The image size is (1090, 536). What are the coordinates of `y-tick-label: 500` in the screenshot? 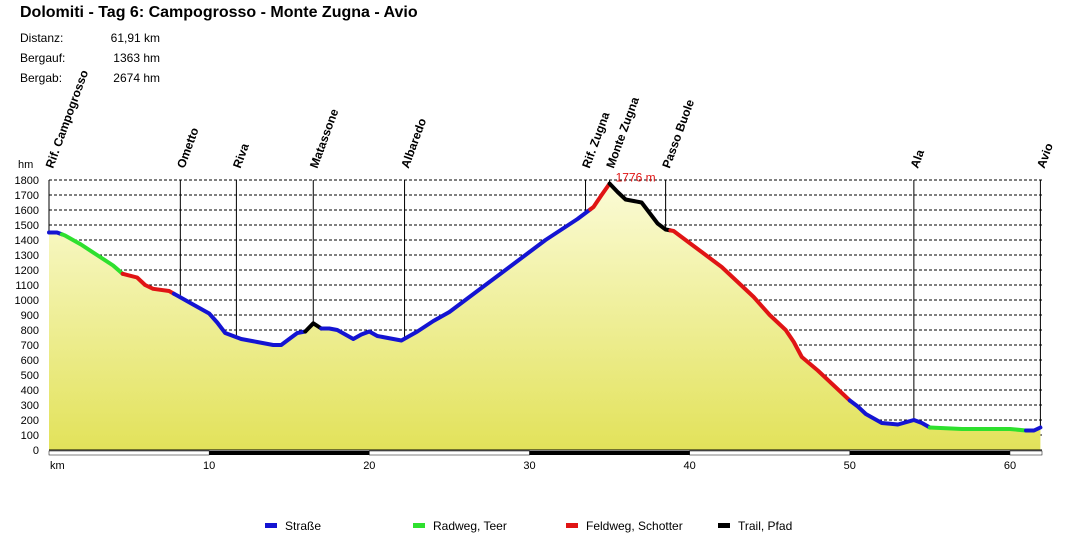 It's located at (30, 376).